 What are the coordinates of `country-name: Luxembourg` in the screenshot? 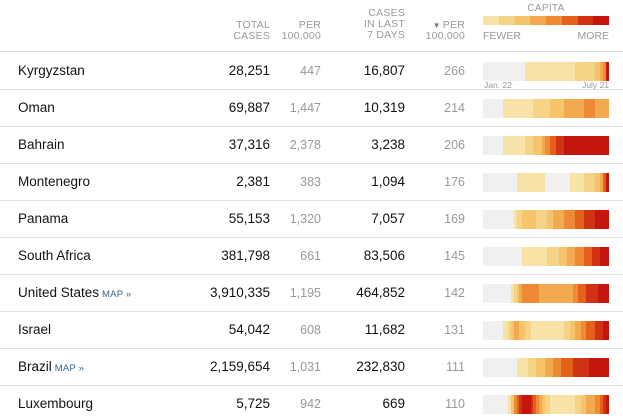 It's located at (55, 402).